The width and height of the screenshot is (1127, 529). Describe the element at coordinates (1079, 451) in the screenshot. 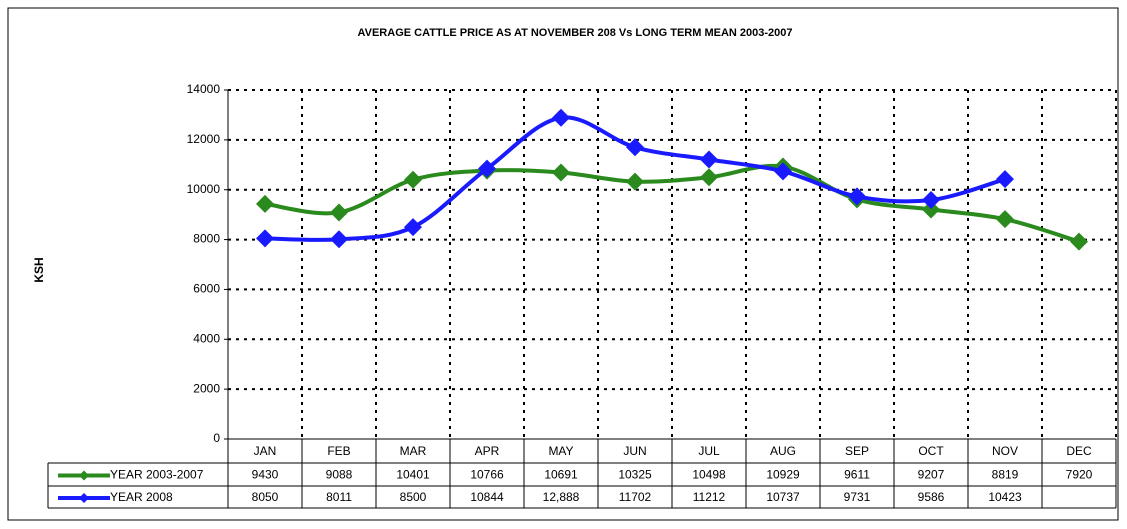

I see `x-tick-label: DEC` at that location.